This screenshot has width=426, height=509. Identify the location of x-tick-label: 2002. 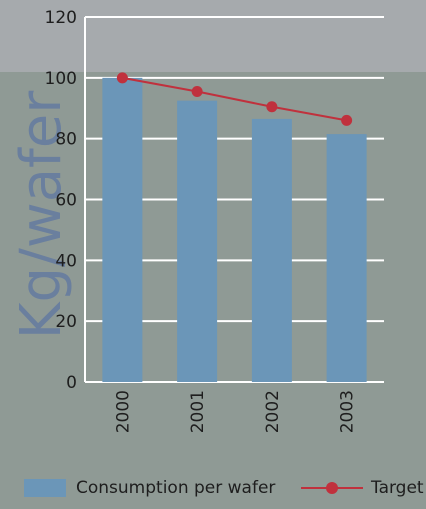
(273, 411).